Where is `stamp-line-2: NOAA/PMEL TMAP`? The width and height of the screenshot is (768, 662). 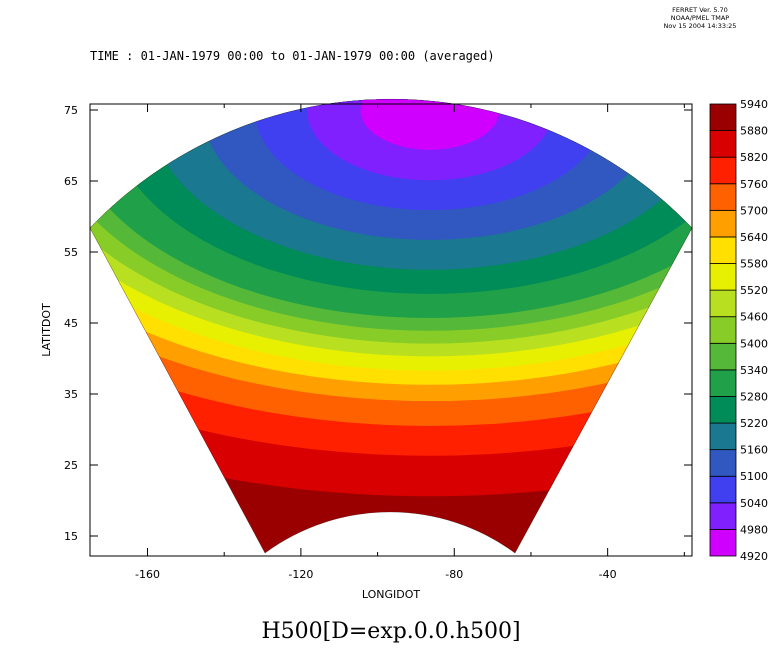 stamp-line-2: NOAA/PMEL TMAP is located at coordinates (700, 18).